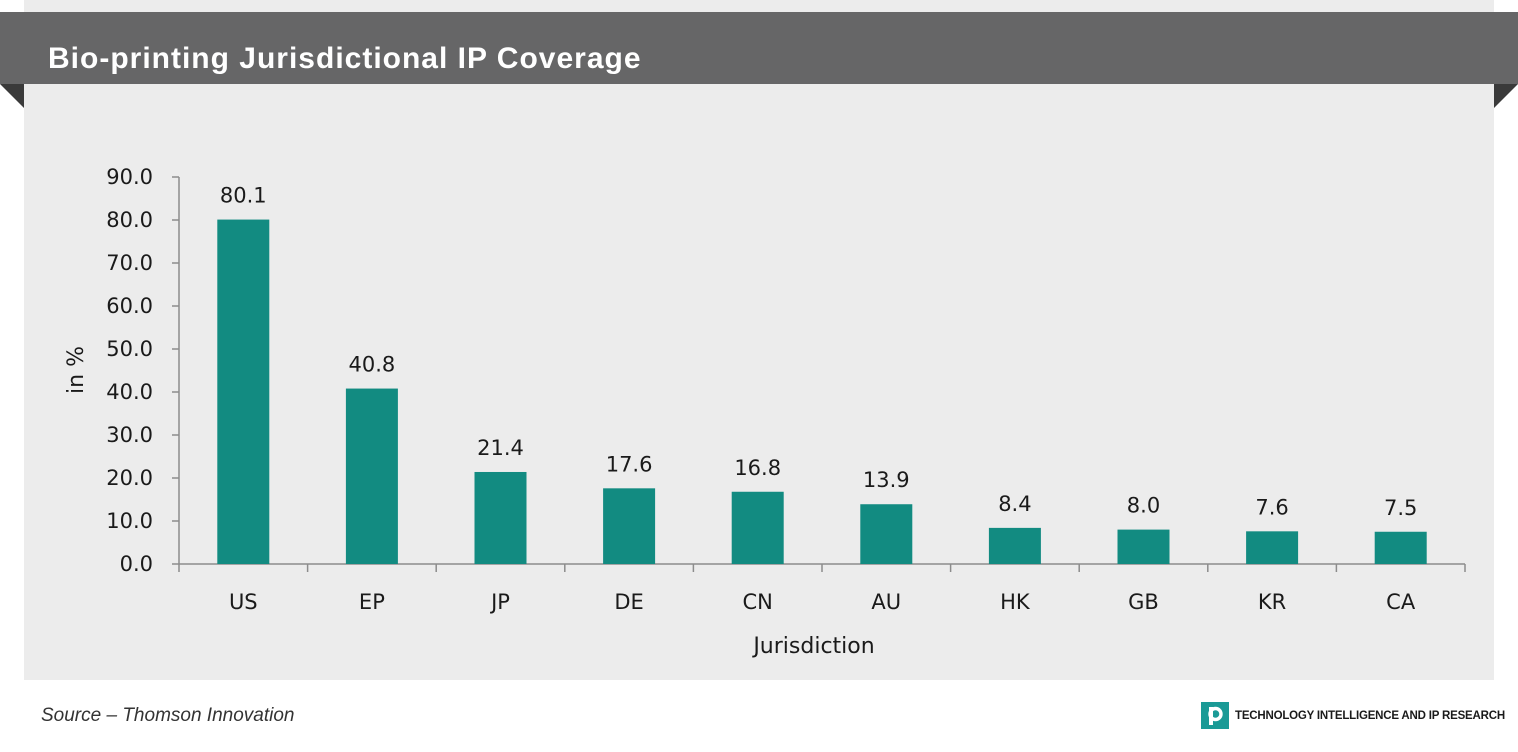  What do you see at coordinates (1272, 602) in the screenshot?
I see `x-tick-label: KR` at bounding box center [1272, 602].